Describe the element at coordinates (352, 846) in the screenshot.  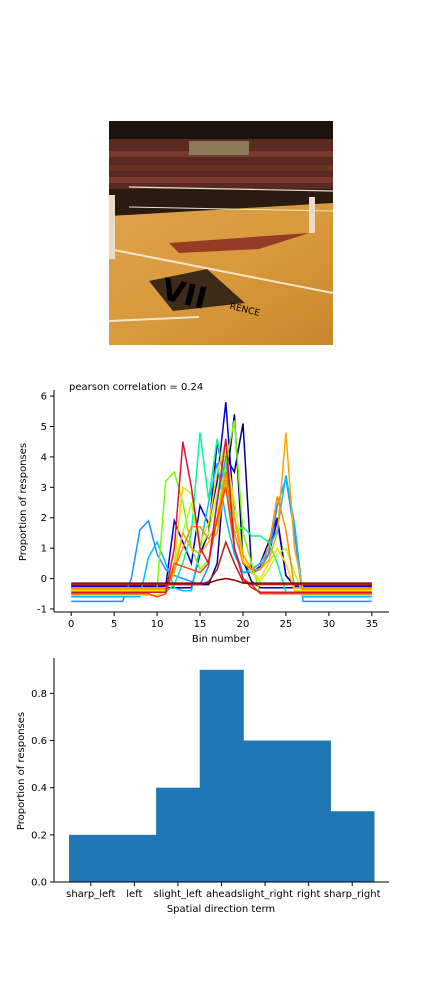
I see `bar-sharp_right` at that location.